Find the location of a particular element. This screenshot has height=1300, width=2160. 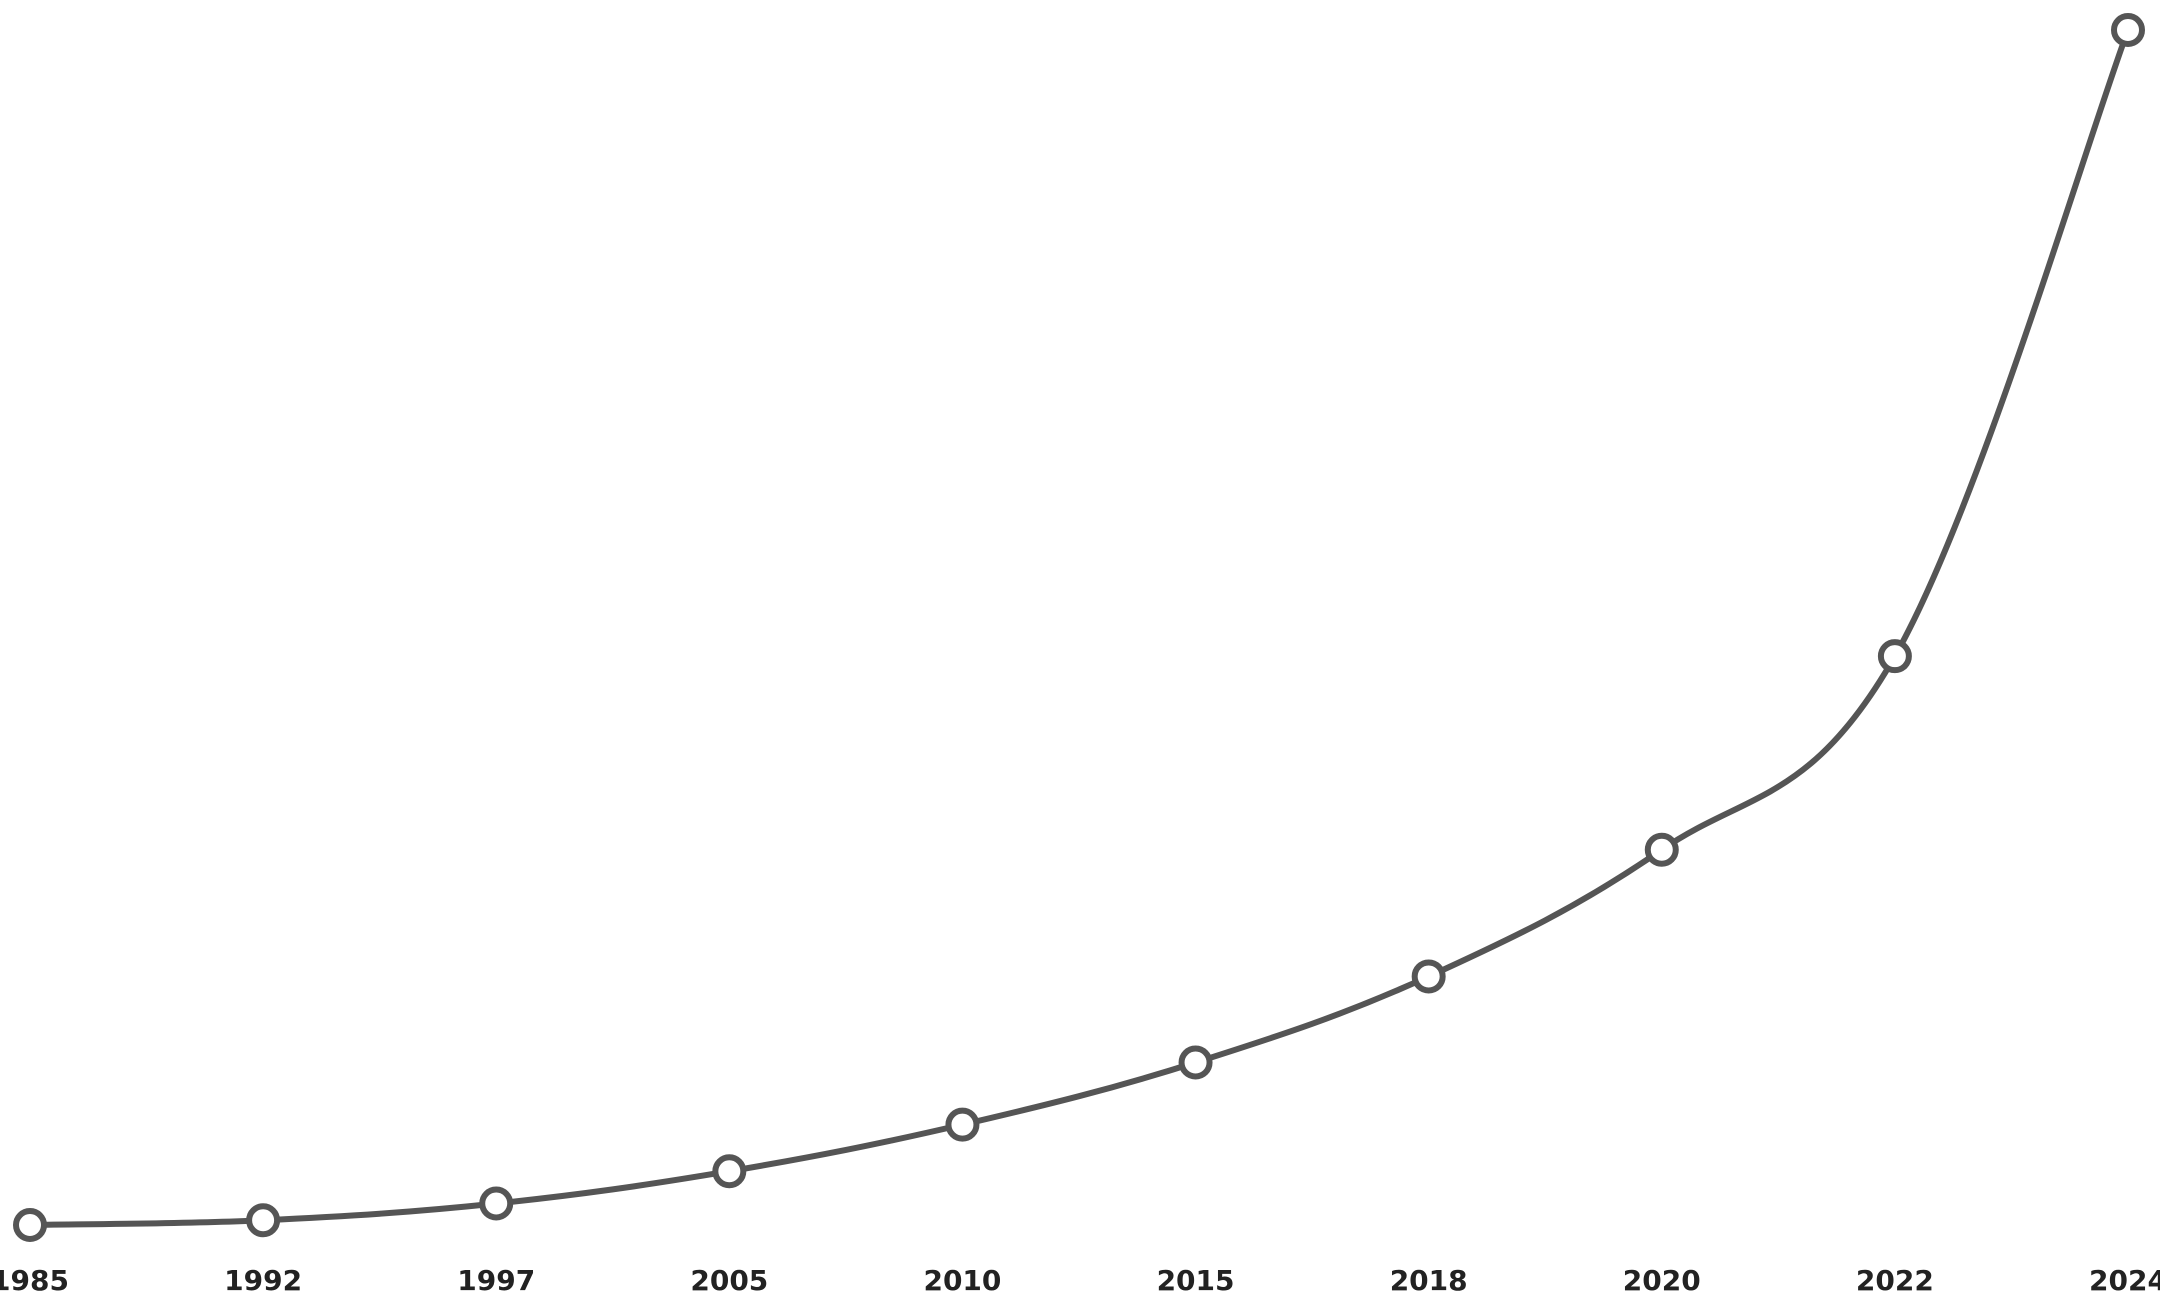

x-tick-label-1992: 1992 is located at coordinates (263, 1280).